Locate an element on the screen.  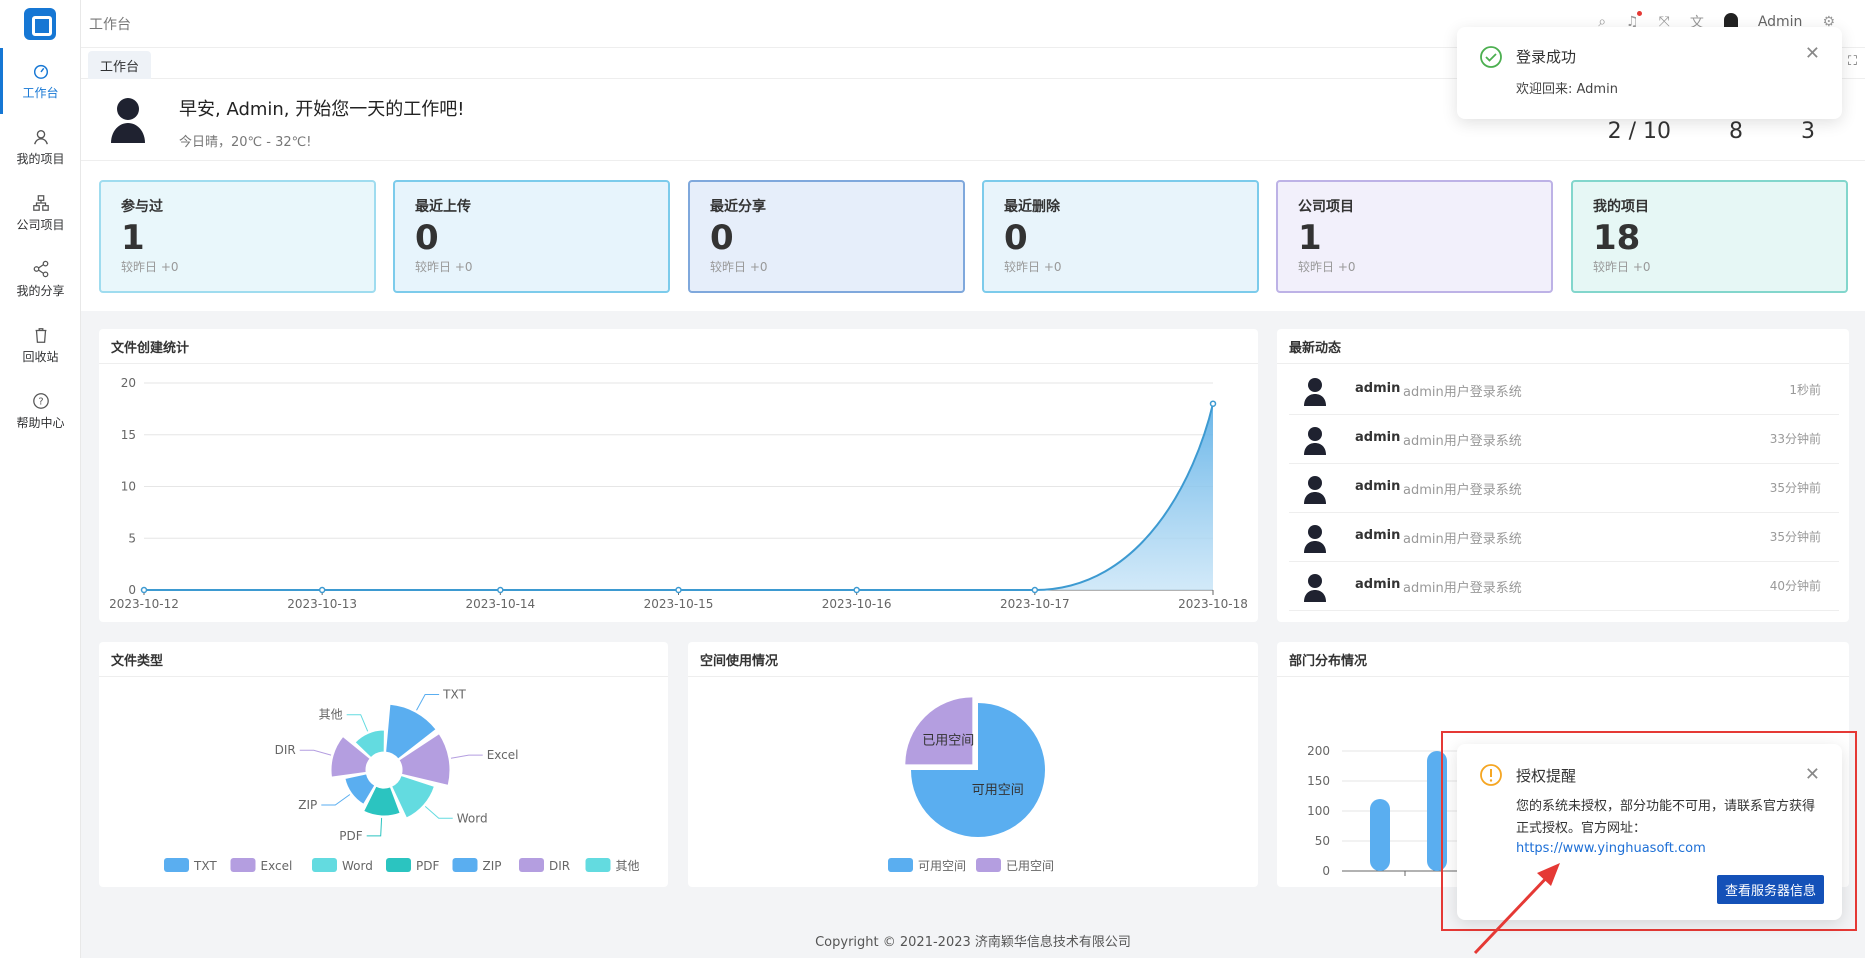
official-site-link: https://www.yinghuasoft.com is located at coordinates (1611, 848).